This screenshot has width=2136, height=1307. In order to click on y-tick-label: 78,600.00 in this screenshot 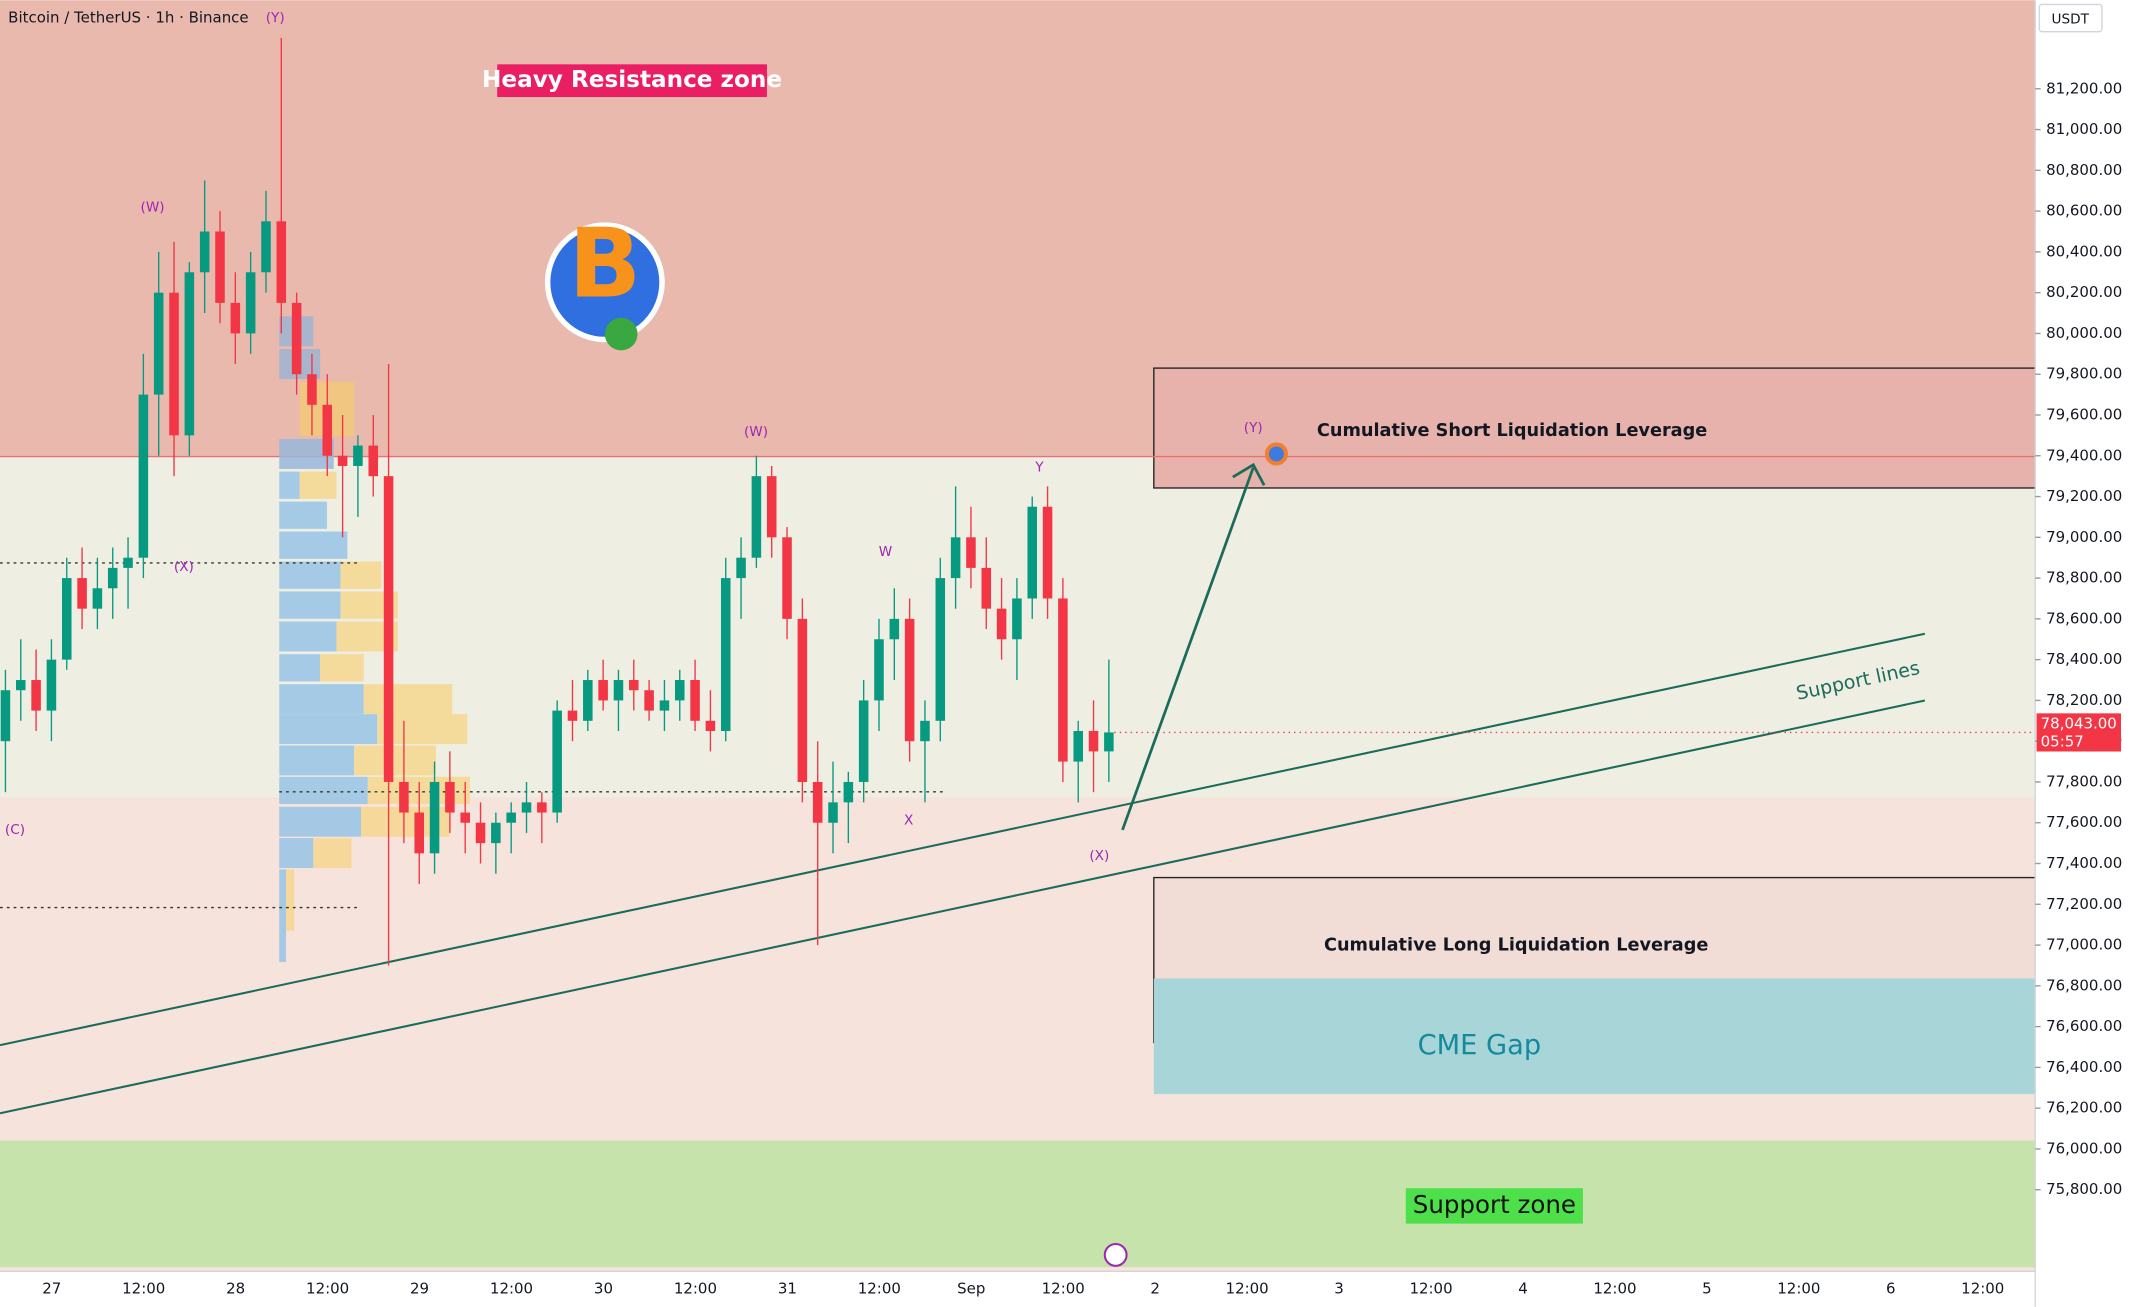, I will do `click(2084, 618)`.